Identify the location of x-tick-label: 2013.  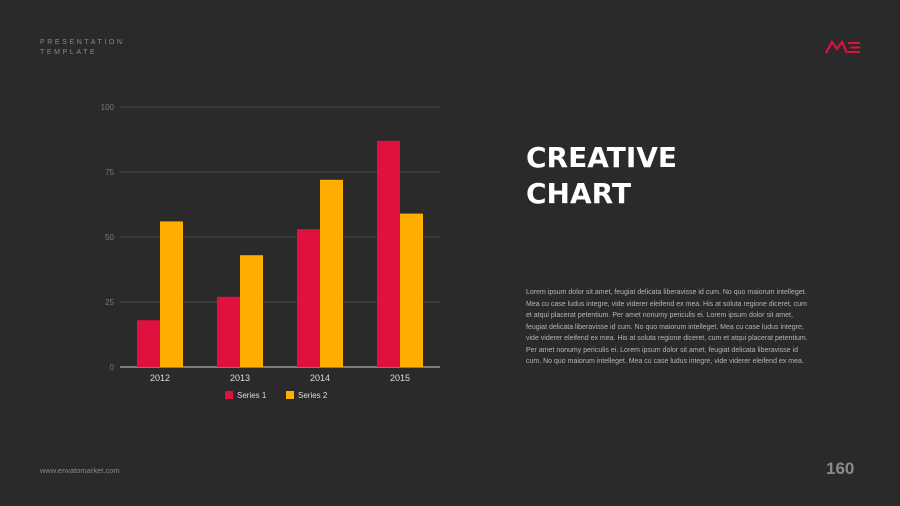
(240, 378).